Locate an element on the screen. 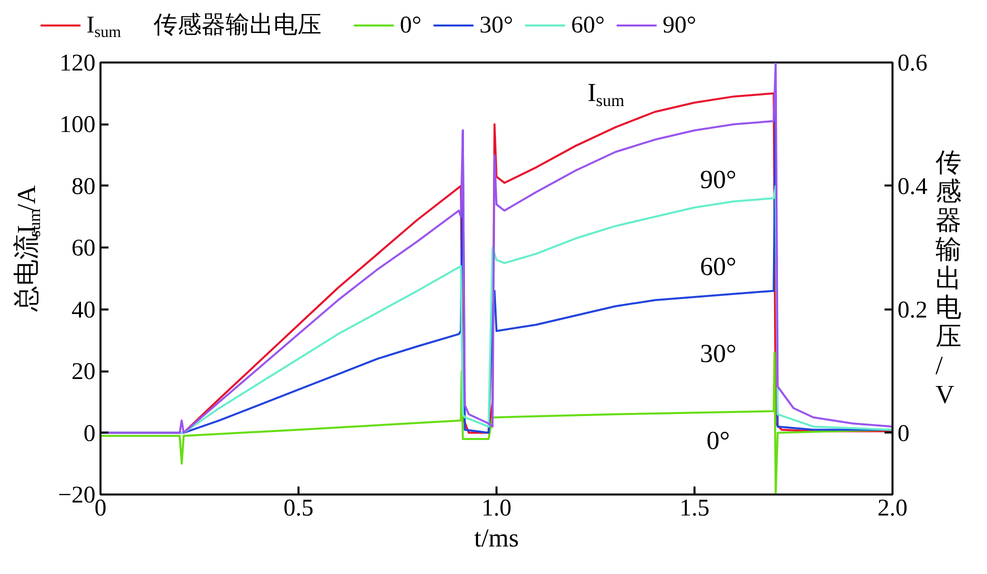  x-tick-label: 0.5 is located at coordinates (299, 509).